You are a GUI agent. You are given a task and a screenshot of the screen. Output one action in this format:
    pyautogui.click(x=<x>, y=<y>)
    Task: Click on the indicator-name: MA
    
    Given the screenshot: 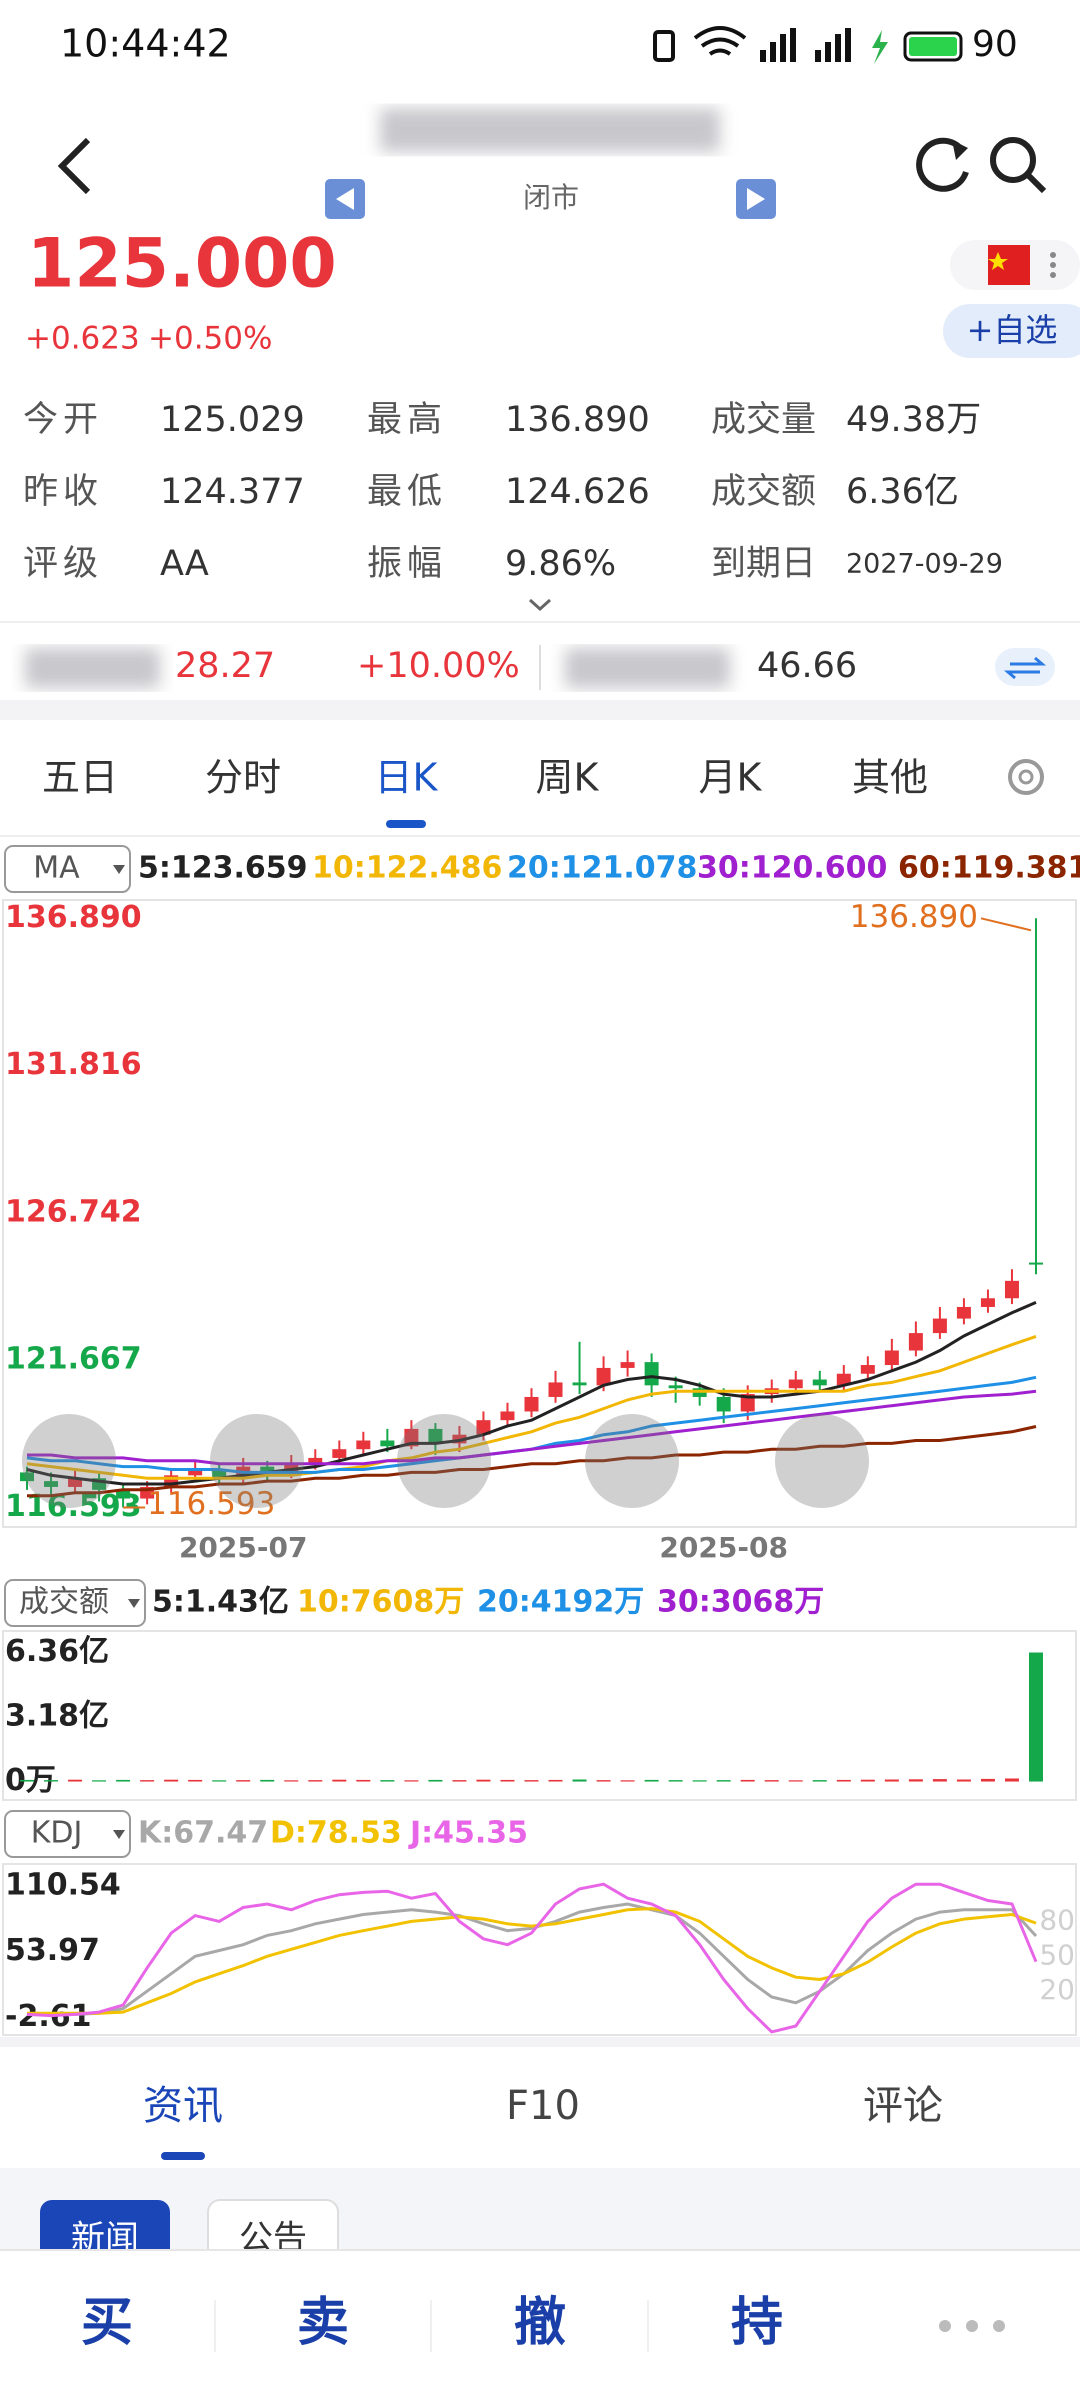 What is the action you would take?
    pyautogui.click(x=56, y=868)
    